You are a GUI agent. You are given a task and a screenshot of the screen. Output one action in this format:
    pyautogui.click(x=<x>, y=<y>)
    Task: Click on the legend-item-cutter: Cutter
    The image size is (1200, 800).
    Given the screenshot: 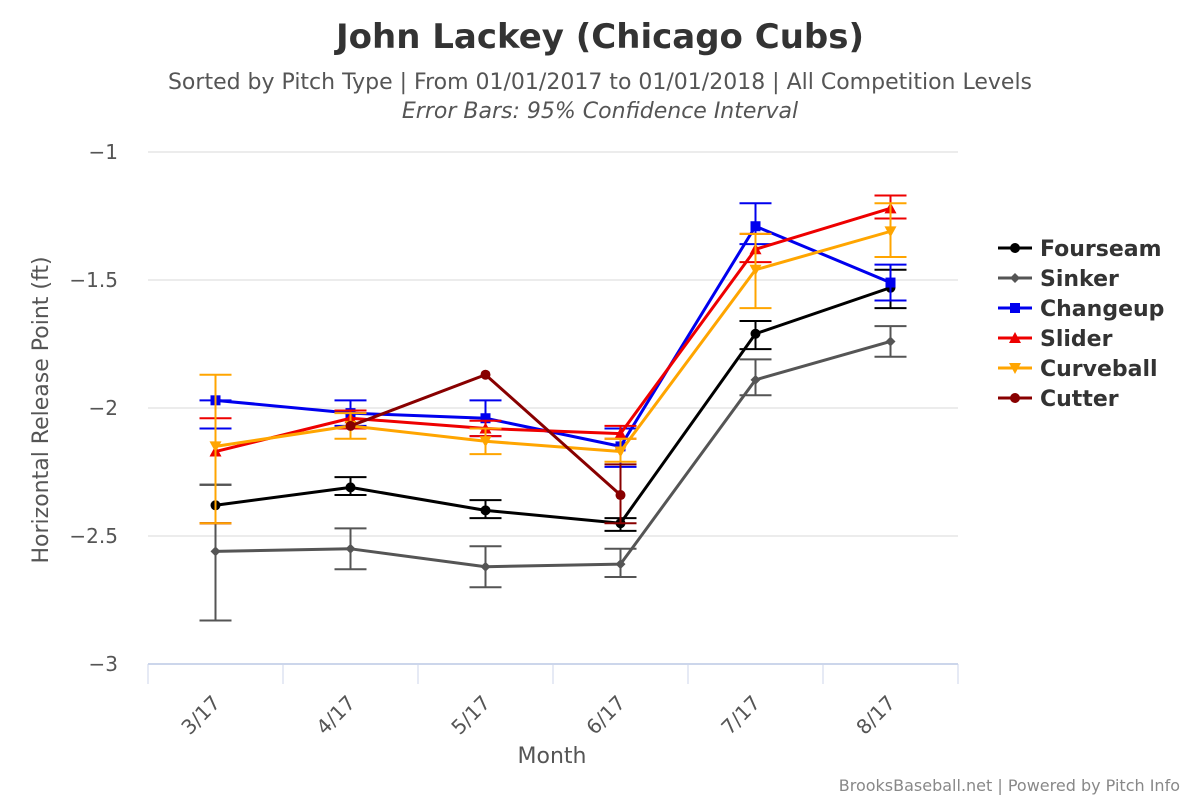 What is the action you would take?
    pyautogui.click(x=1058, y=399)
    